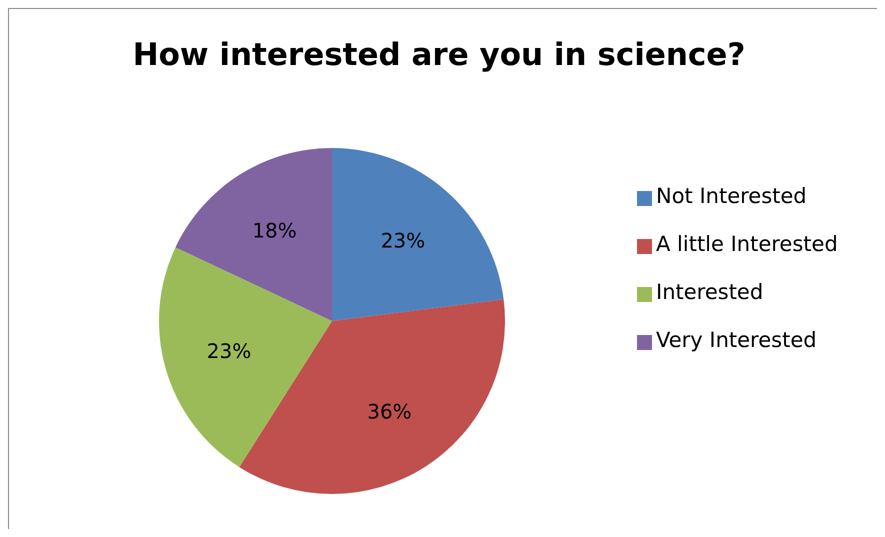 The width and height of the screenshot is (885, 537). What do you see at coordinates (731, 196) in the screenshot?
I see `legend-label: Not Interested` at bounding box center [731, 196].